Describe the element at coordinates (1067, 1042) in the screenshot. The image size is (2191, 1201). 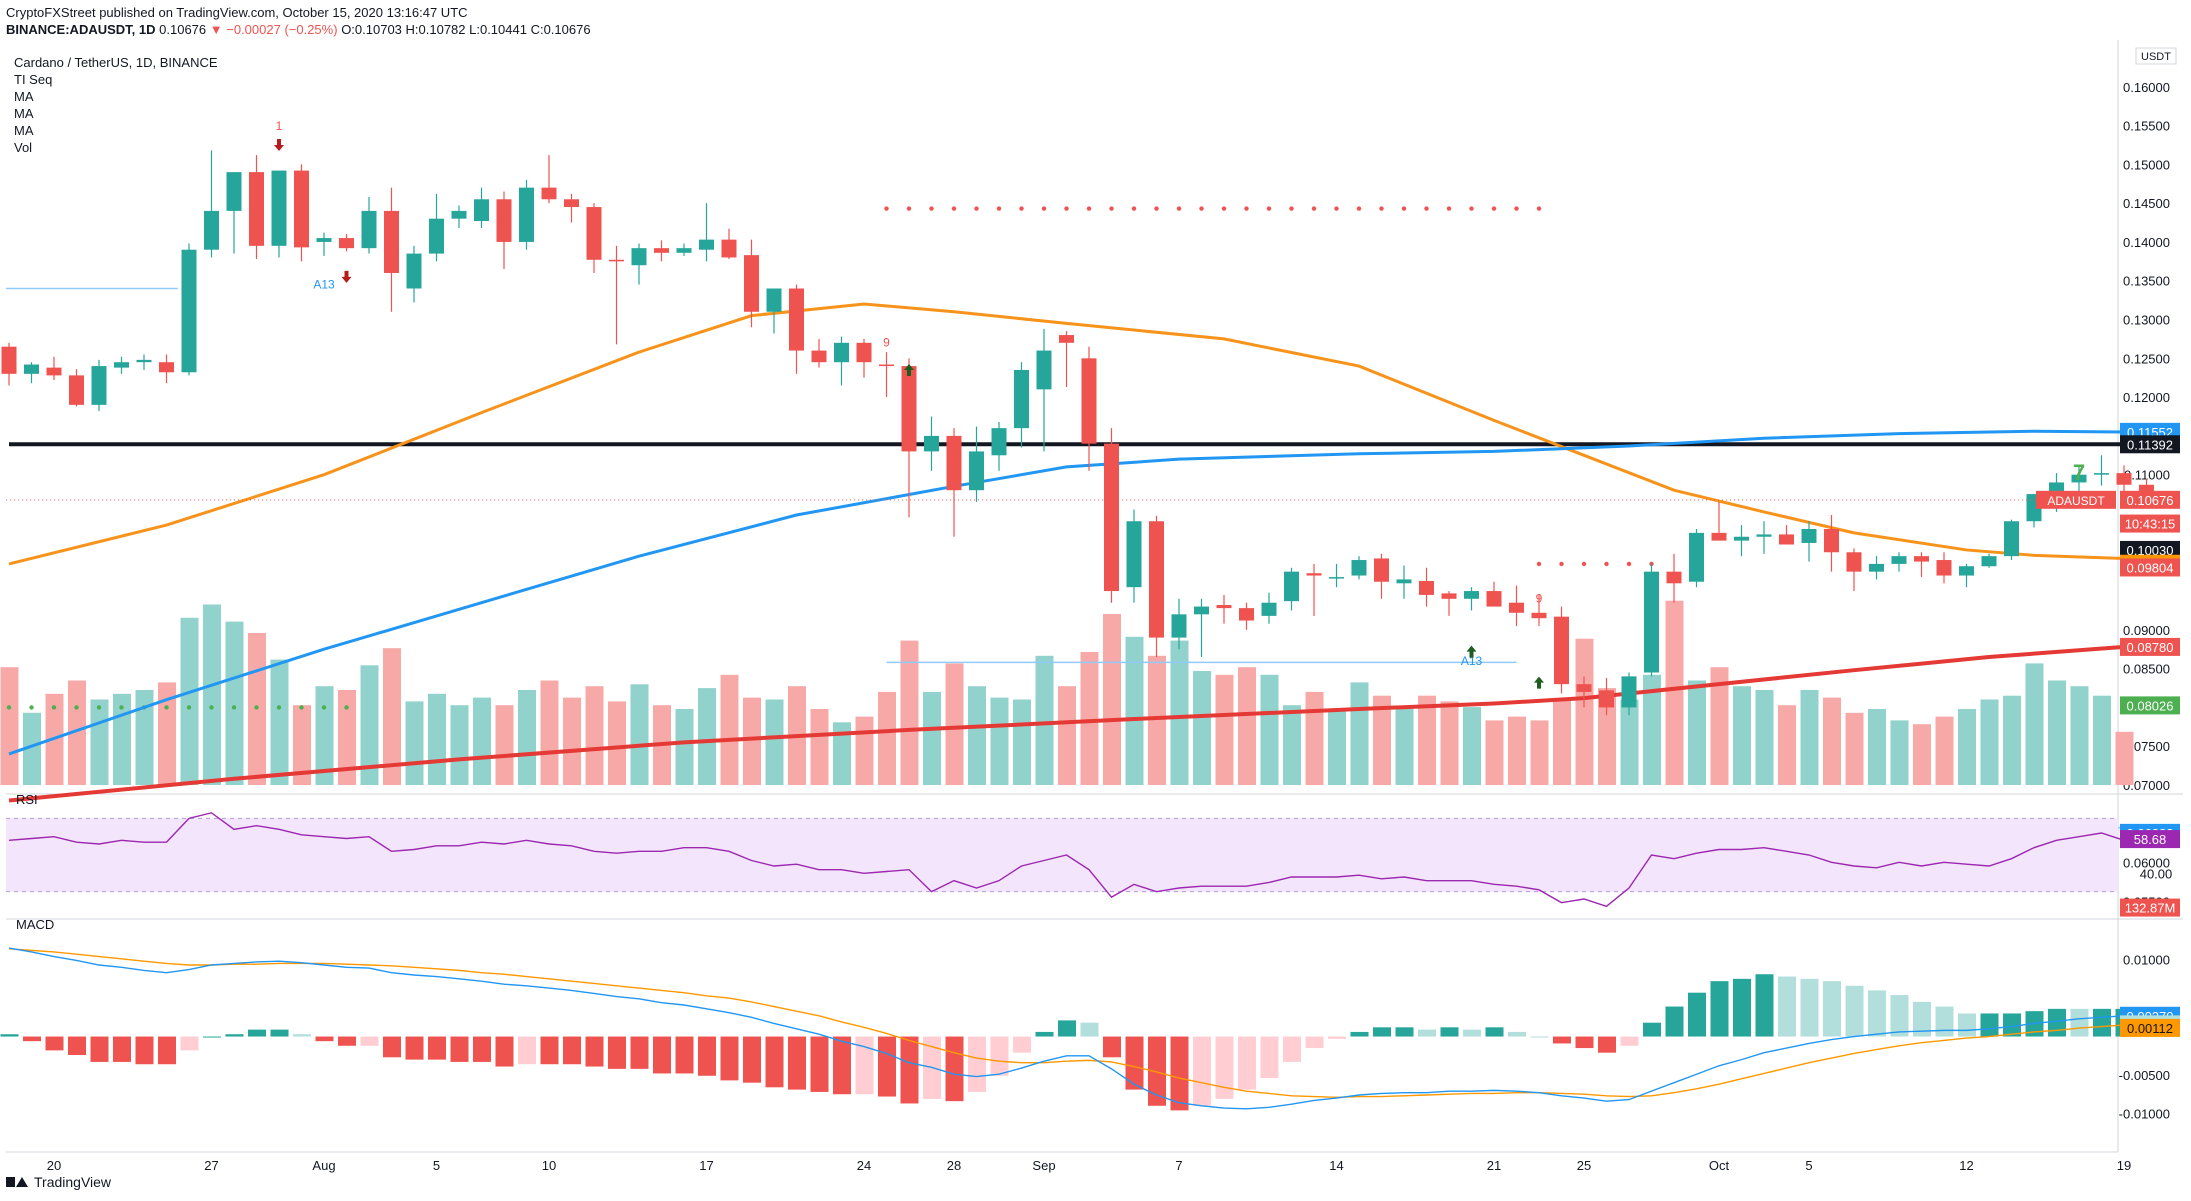
I see `macd-histogram` at that location.